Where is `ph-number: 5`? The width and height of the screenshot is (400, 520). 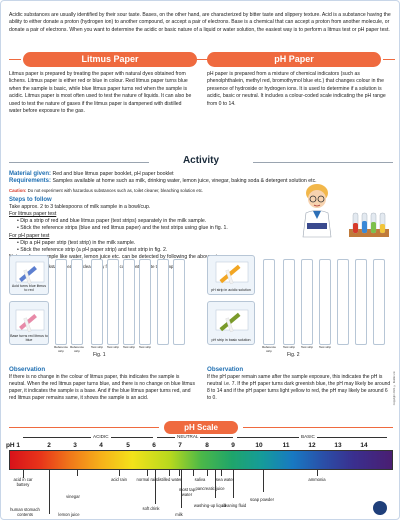
ph-number: 5 is located at coordinates (128, 445).